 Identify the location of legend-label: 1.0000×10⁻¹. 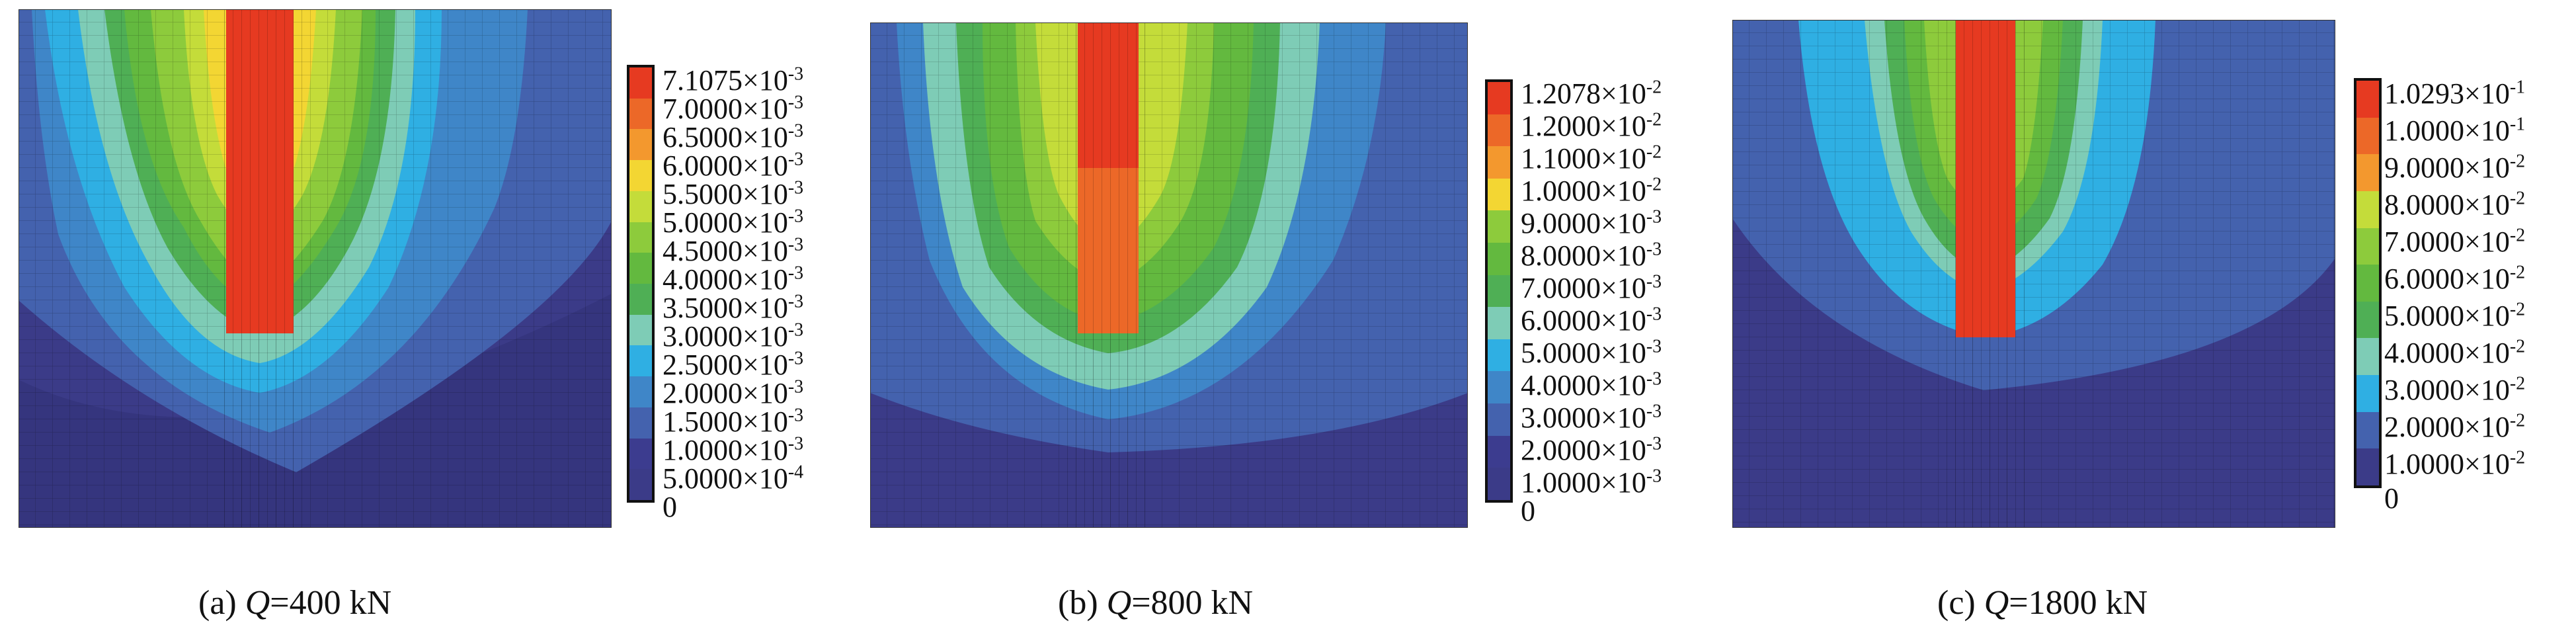
(2455, 131).